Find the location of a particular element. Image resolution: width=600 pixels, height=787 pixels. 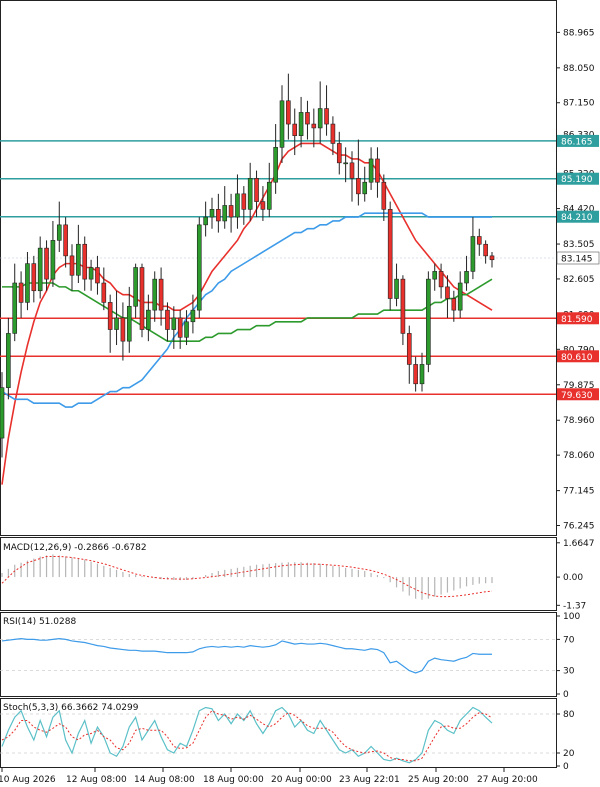

rsi-grid is located at coordinates (278, 655).